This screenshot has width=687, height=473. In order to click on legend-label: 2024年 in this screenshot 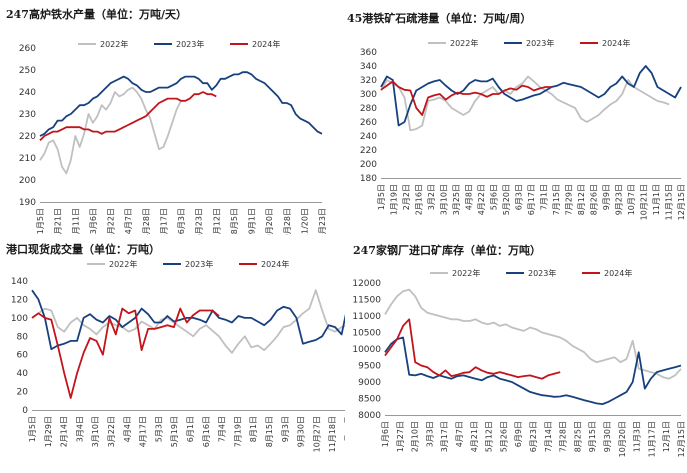, I will do `click(618, 273)`.